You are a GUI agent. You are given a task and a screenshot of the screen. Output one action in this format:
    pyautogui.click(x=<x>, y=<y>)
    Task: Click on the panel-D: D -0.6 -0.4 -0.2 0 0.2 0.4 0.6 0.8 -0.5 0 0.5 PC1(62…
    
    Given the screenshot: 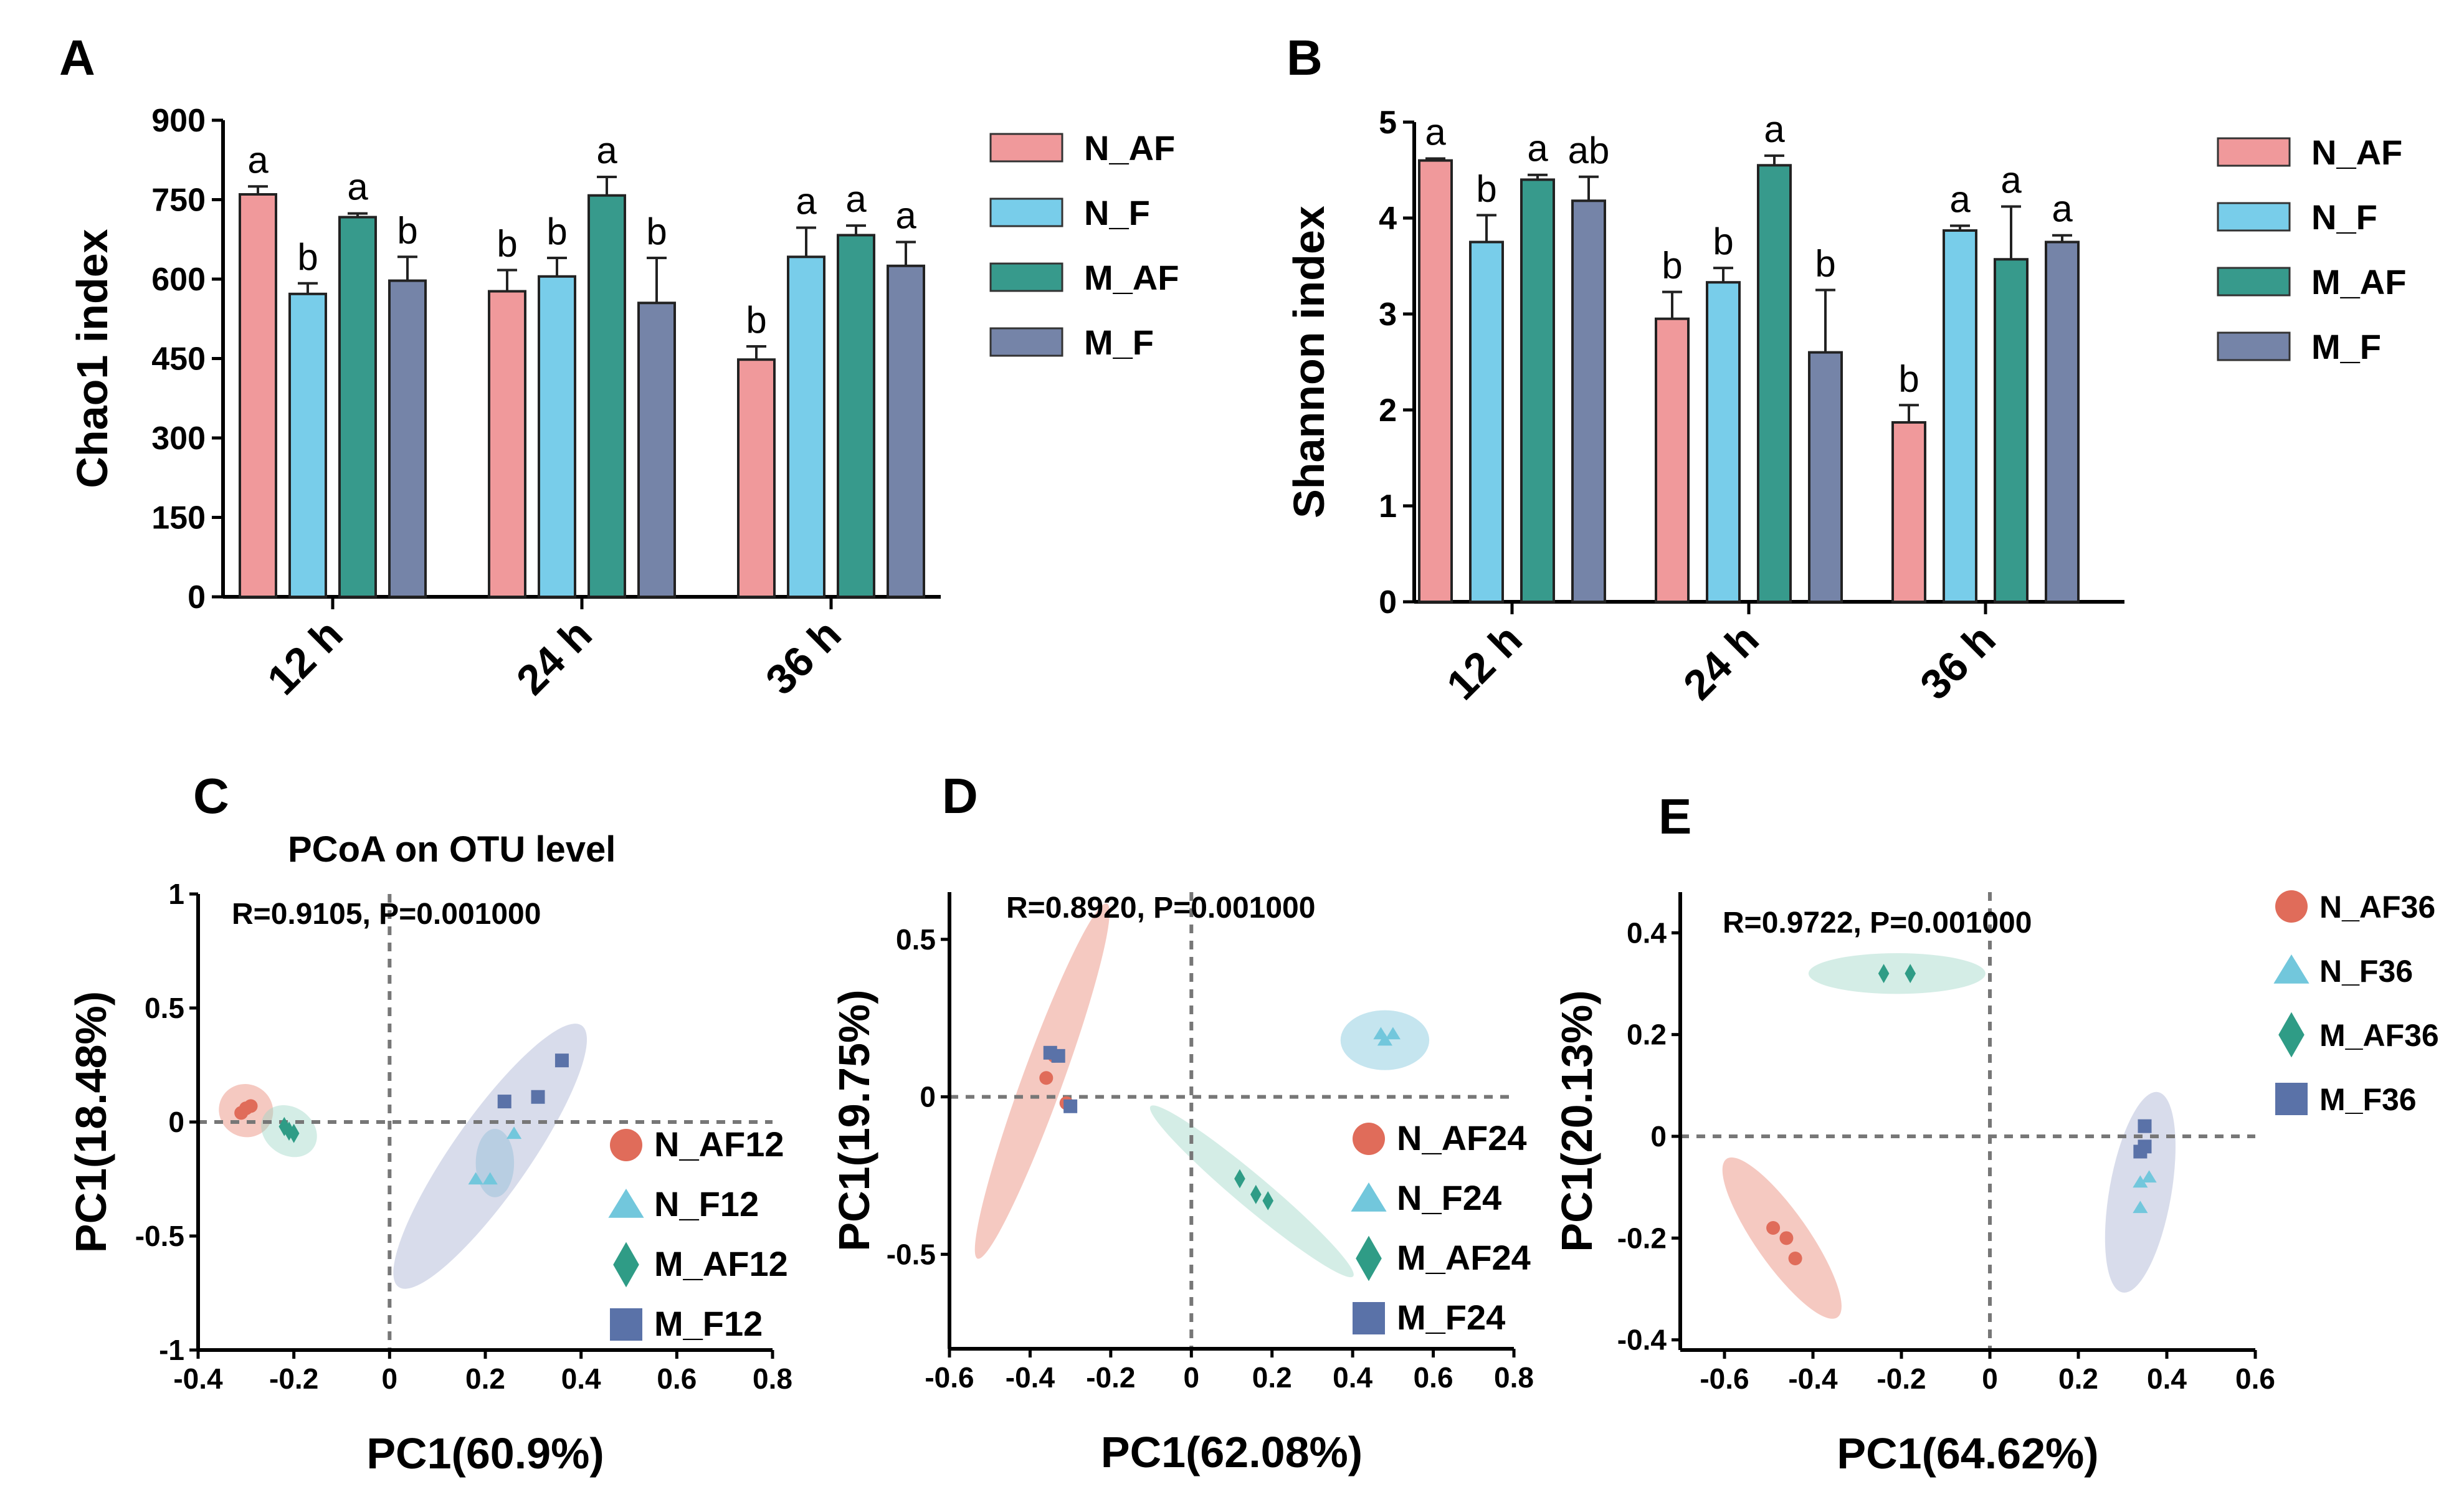 What is the action you would take?
    pyautogui.click(x=1182, y=1122)
    